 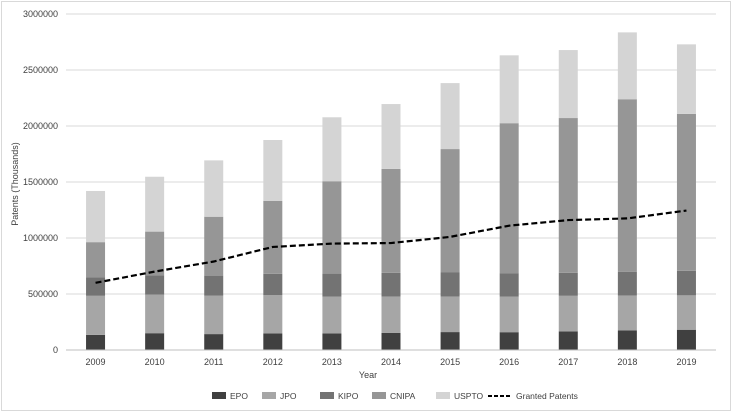 I want to click on legend-label-epo: EPO, so click(x=239, y=396).